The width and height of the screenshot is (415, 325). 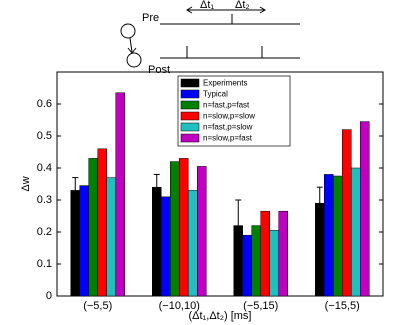 What do you see at coordinates (215, 94) in the screenshot?
I see `legend-label: Typical` at bounding box center [215, 94].